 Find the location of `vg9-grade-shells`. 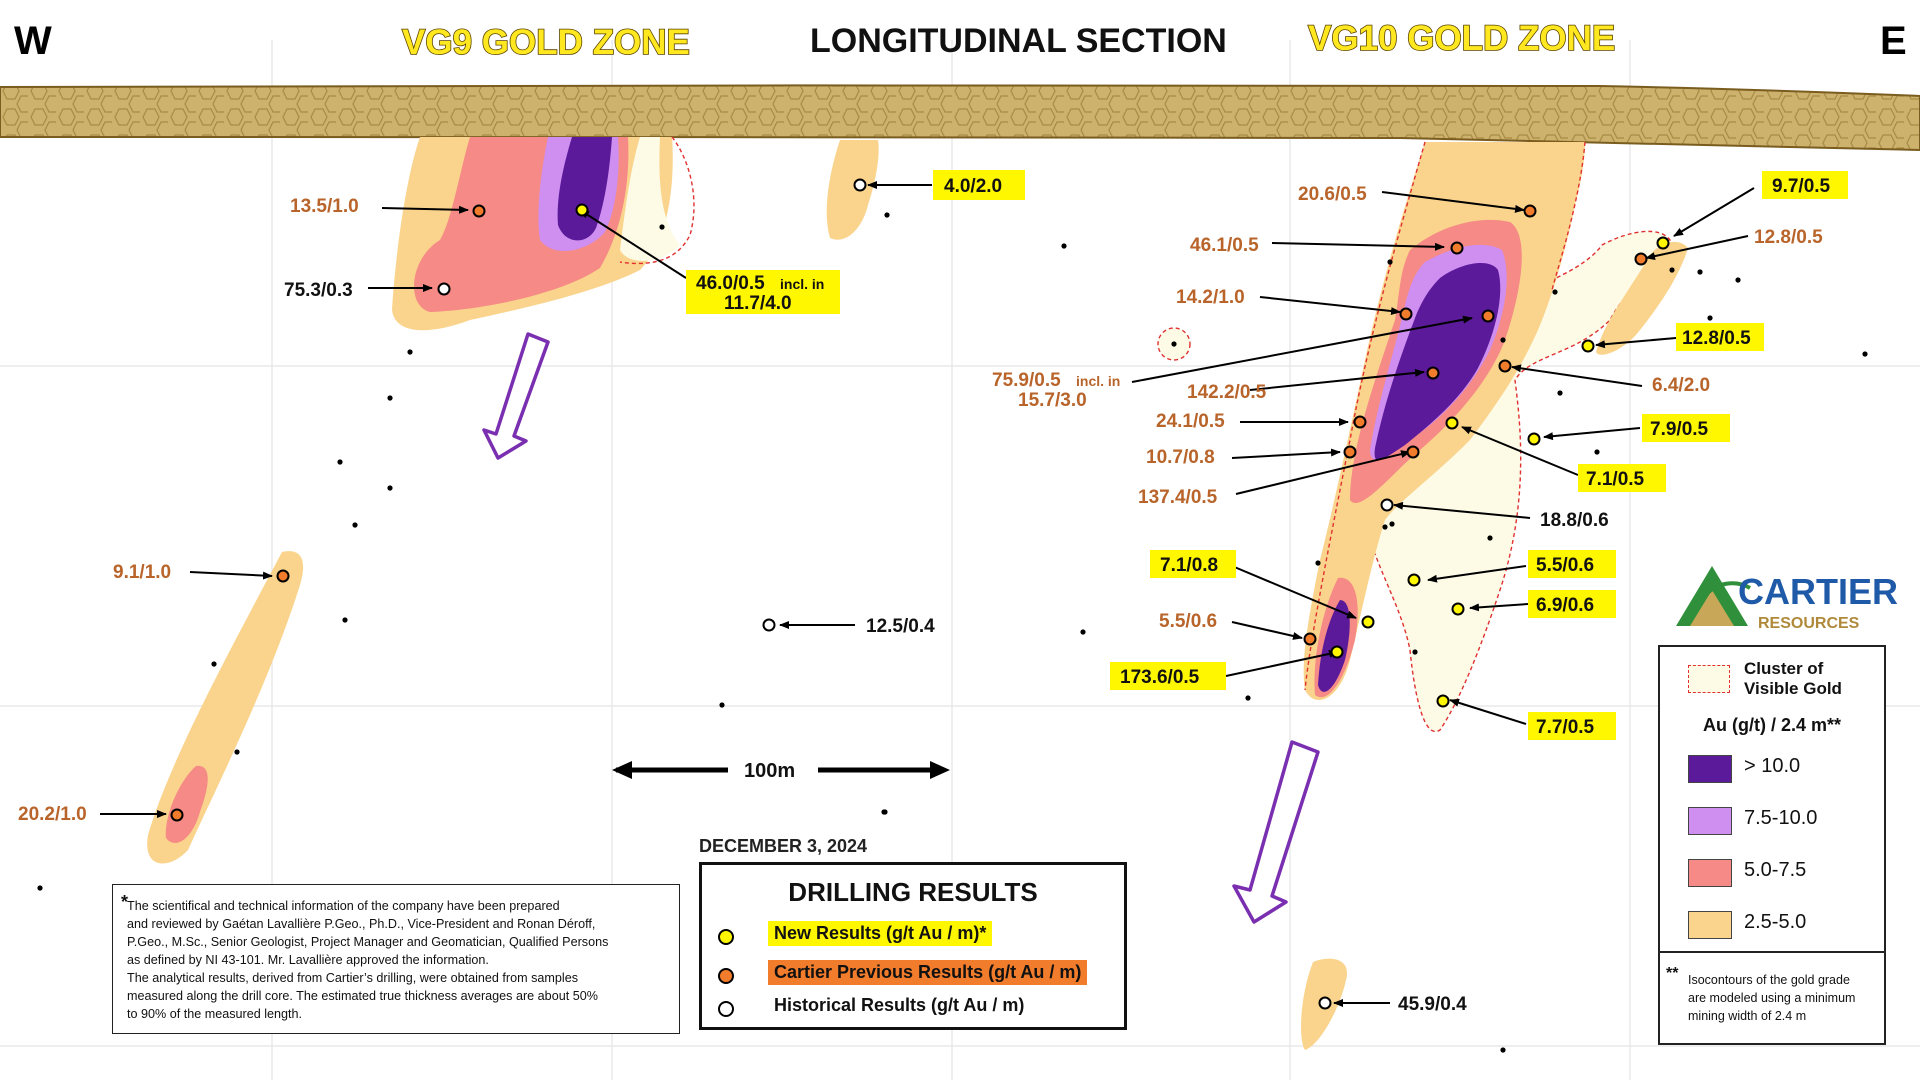

vg9-grade-shells is located at coordinates (635, 233).